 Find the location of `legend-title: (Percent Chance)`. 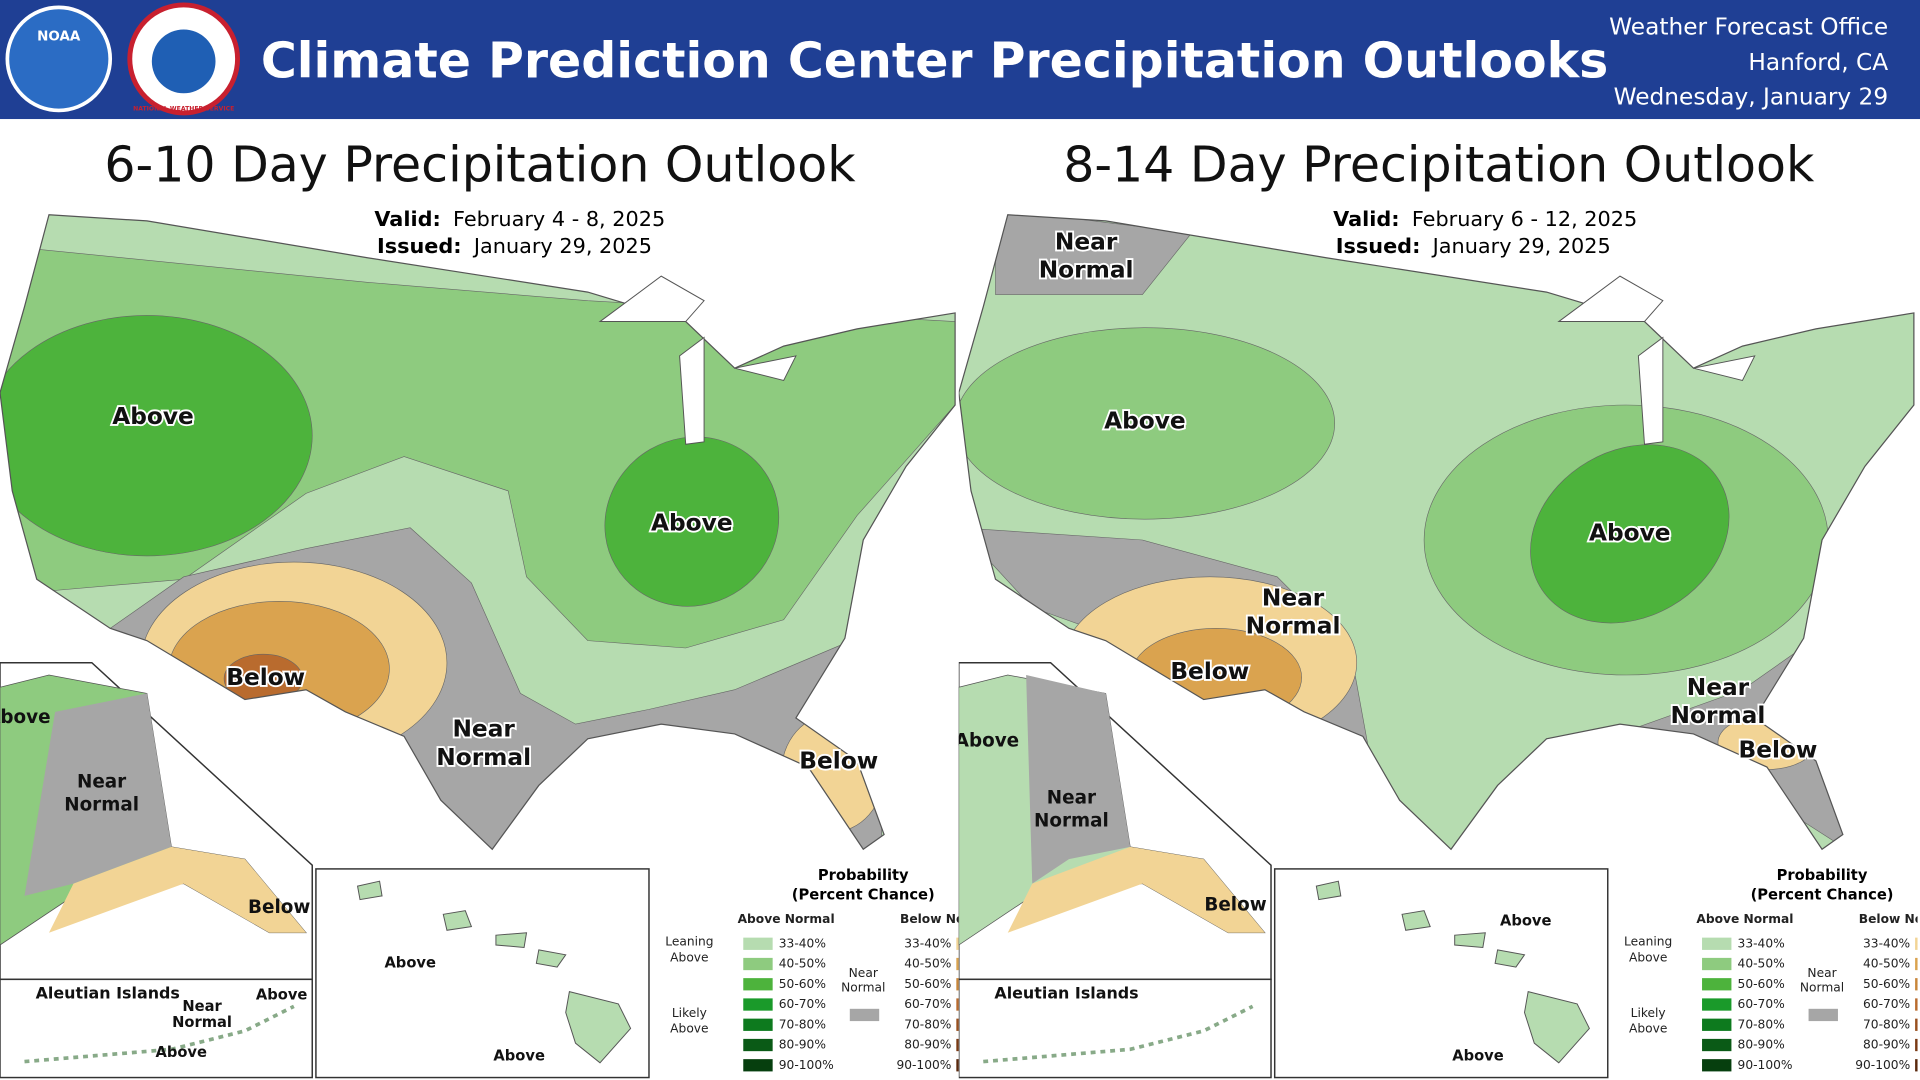

legend-title: (Percent Chance) is located at coordinates (1822, 895).